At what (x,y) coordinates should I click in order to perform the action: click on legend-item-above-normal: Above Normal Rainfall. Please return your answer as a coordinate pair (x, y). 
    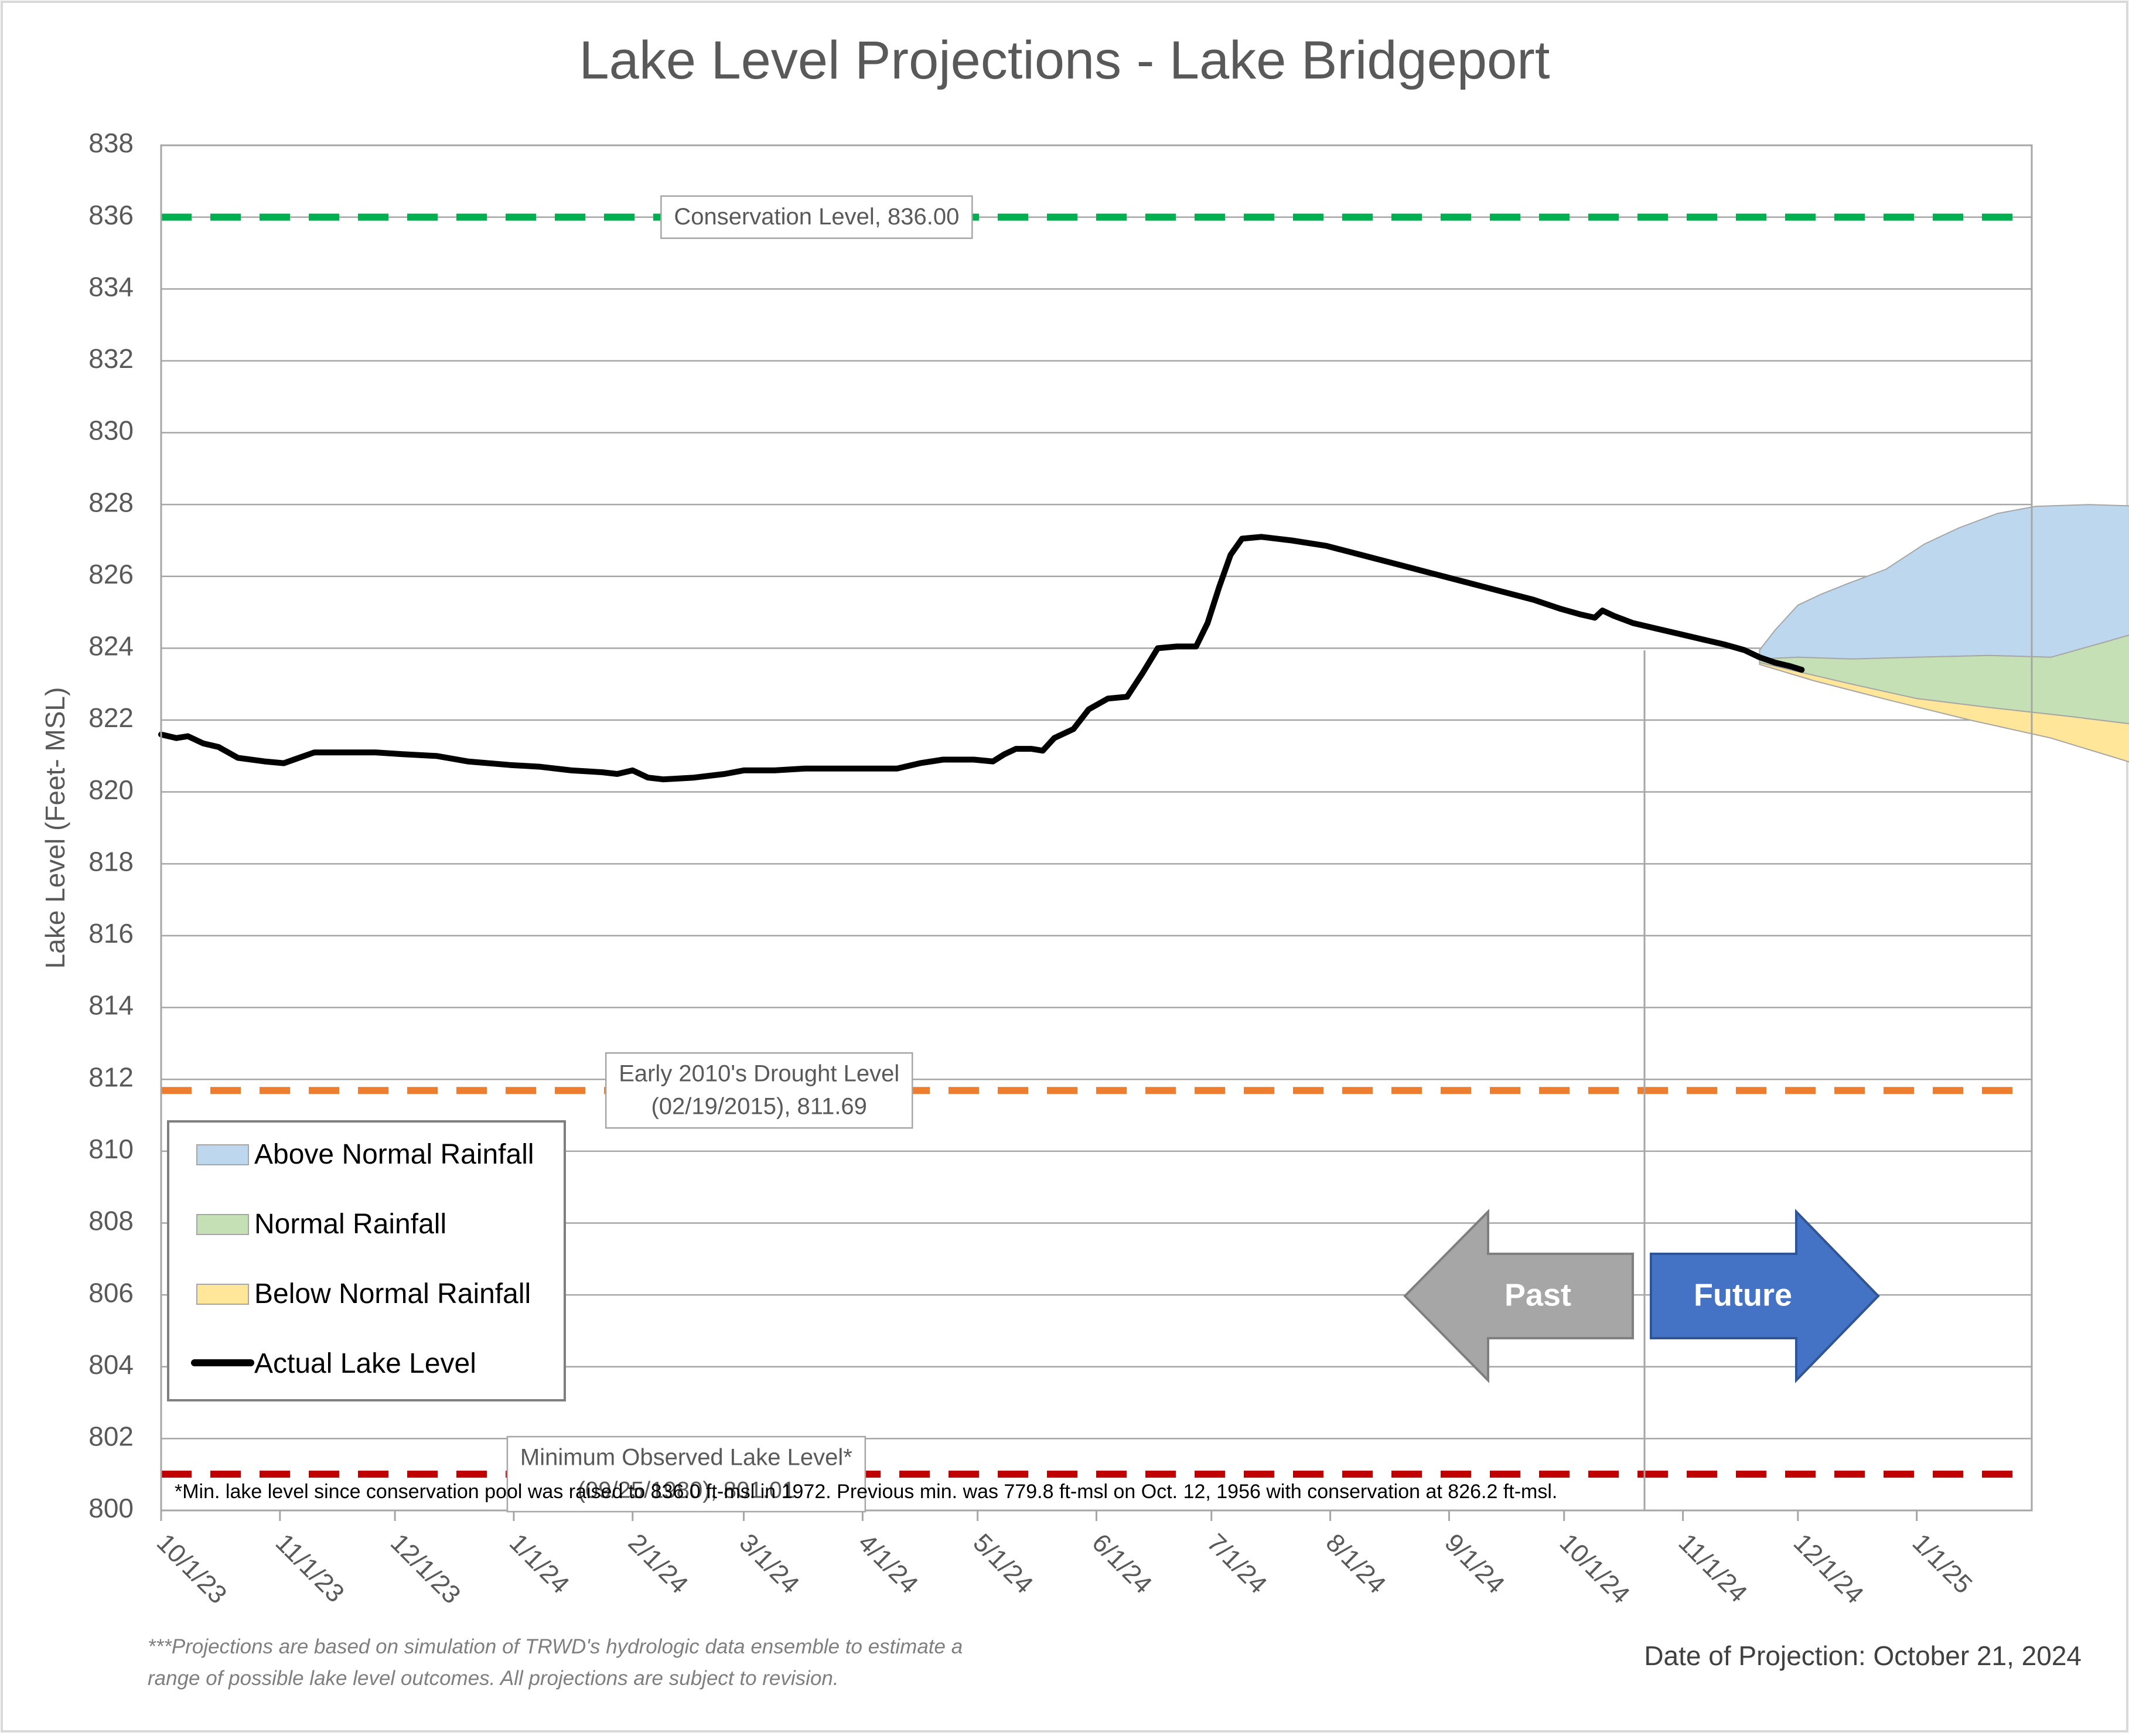
    Looking at the image, I should click on (365, 1154).